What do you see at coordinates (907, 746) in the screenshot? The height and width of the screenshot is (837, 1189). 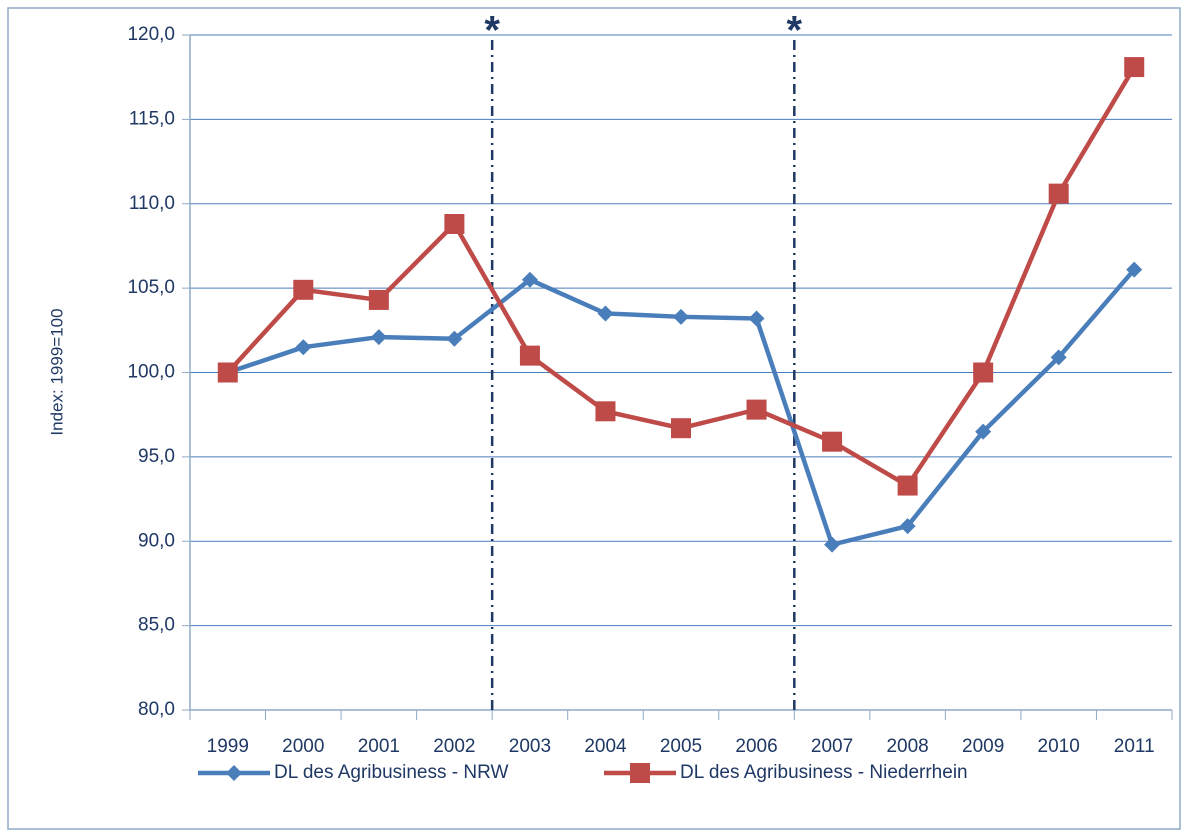 I see `x-tick-label: 2008` at bounding box center [907, 746].